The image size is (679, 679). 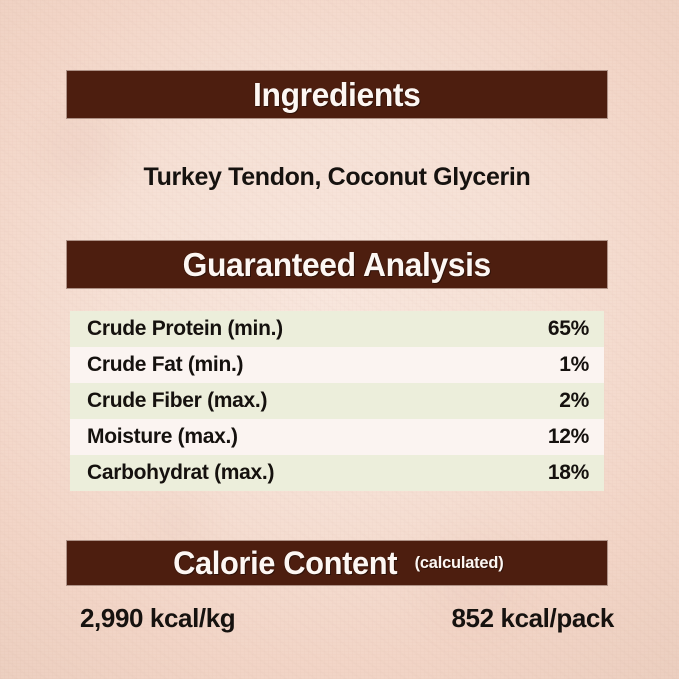 What do you see at coordinates (337, 329) in the screenshot?
I see `table-row: Crude Protein (min.) 65%` at bounding box center [337, 329].